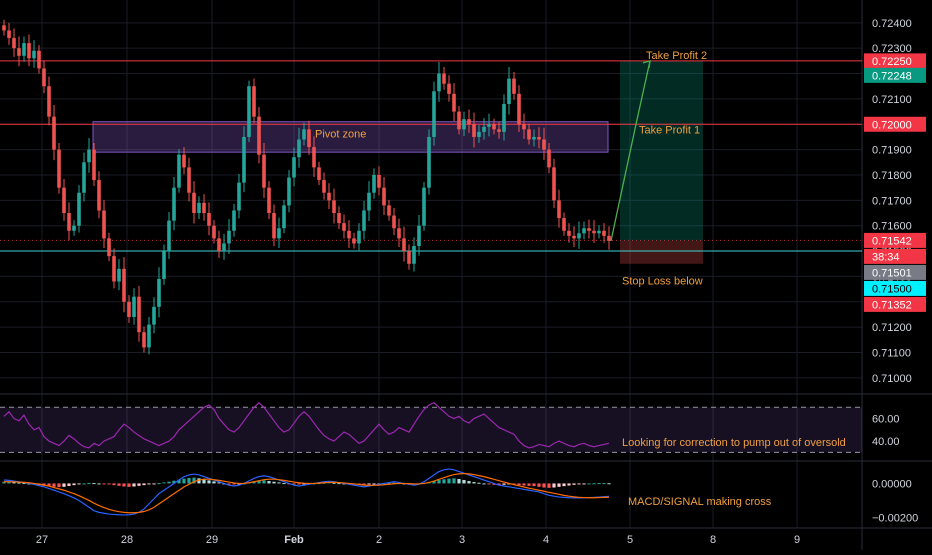 The width and height of the screenshot is (932, 555). I want to click on rsi-line, so click(306, 425).